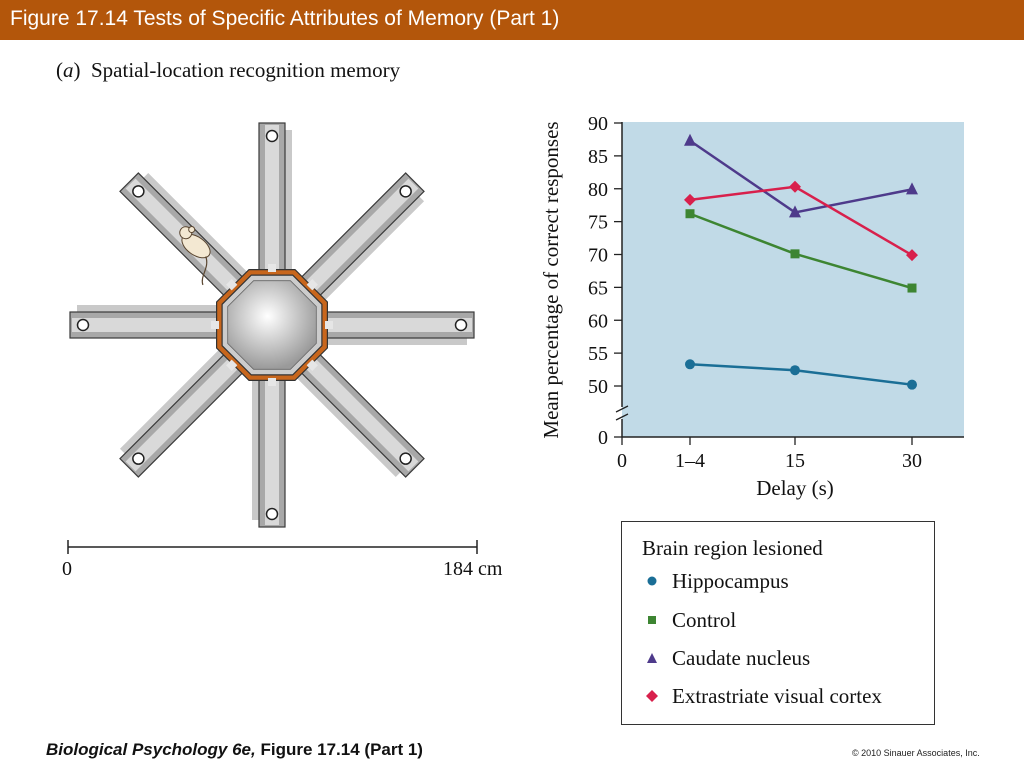 The width and height of the screenshot is (1024, 768). I want to click on legend-label: Extrastriate visual cortex, so click(777, 696).